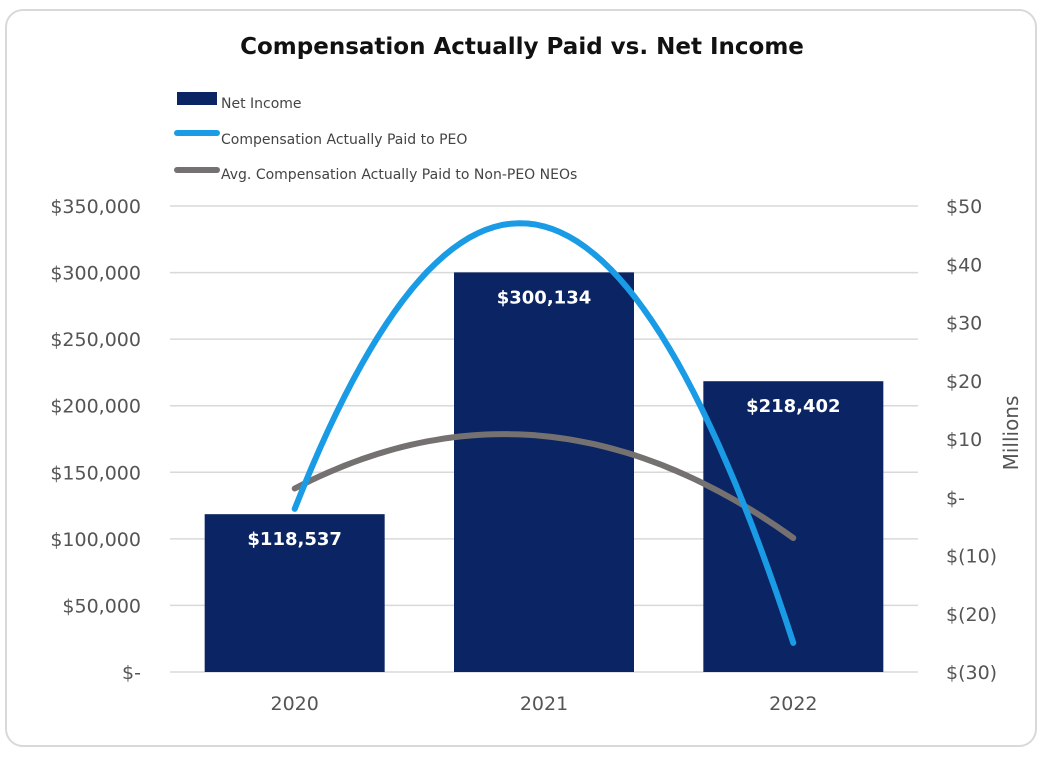 Image resolution: width=1048 pixels, height=759 pixels. I want to click on y-tick-right: $(10), so click(971, 557).